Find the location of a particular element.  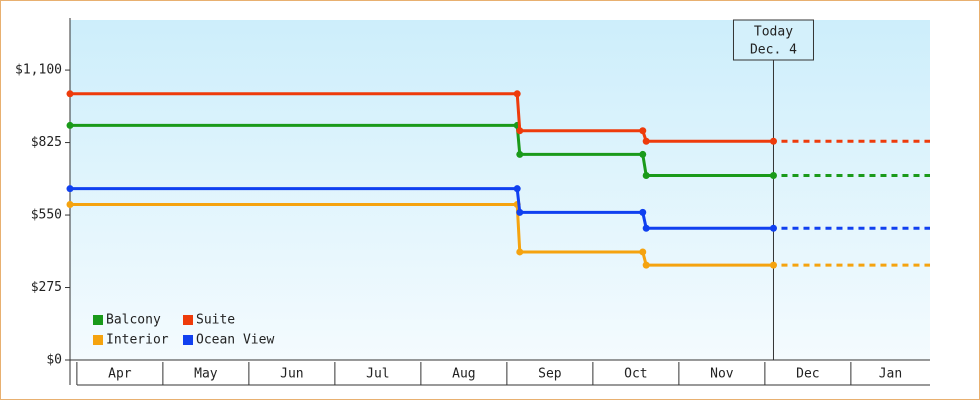

legend-label: Suite is located at coordinates (215, 320).